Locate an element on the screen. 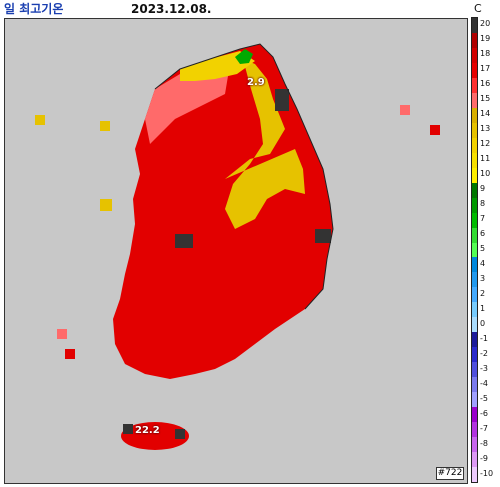 The height and width of the screenshot is (487, 500). jeju-island is located at coordinates (155, 436).